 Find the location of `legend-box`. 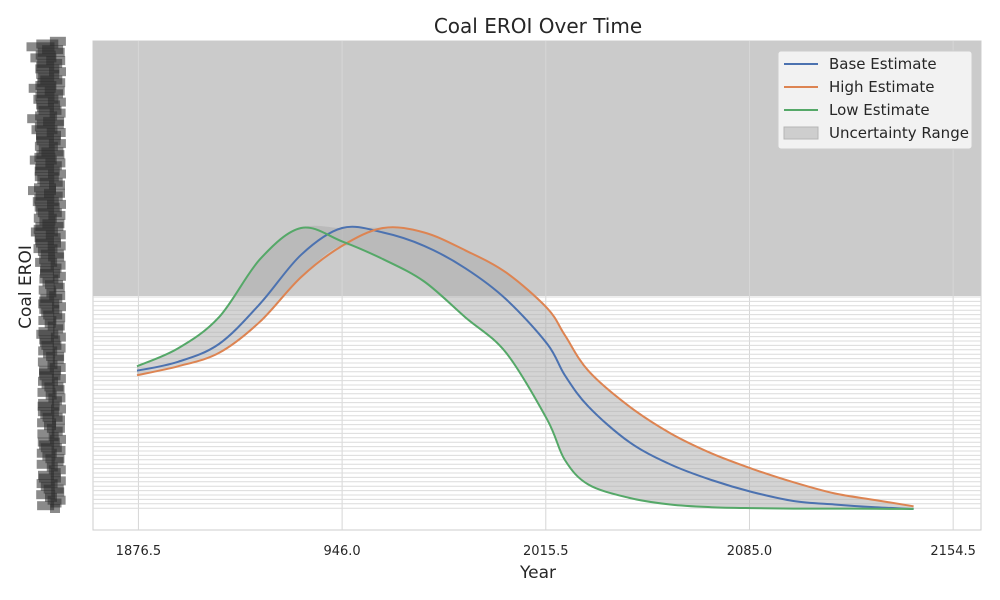

legend-box is located at coordinates (875, 100).